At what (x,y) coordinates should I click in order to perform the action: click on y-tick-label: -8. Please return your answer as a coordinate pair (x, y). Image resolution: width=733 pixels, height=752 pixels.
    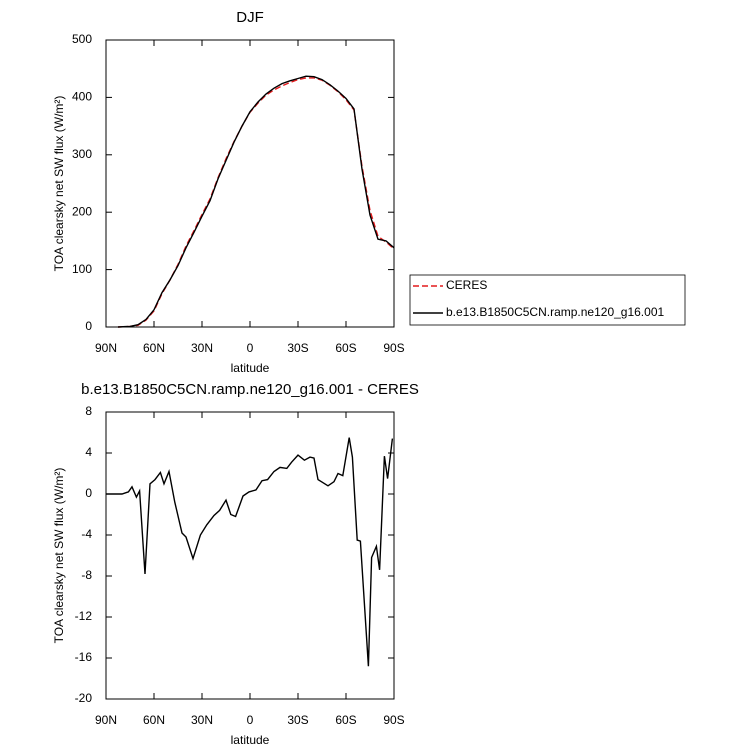
    Looking at the image, I should click on (86, 575).